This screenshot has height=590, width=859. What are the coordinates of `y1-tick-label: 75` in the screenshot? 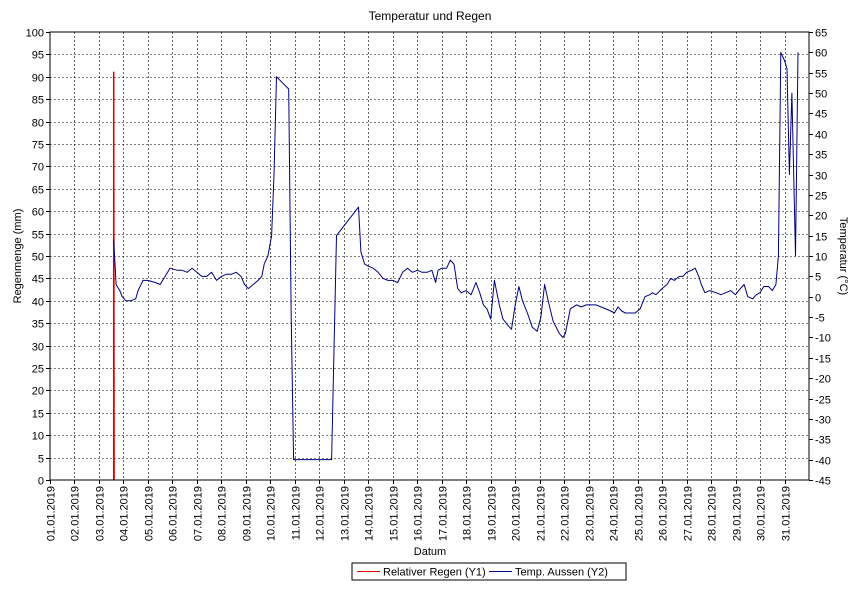 It's located at (38, 146).